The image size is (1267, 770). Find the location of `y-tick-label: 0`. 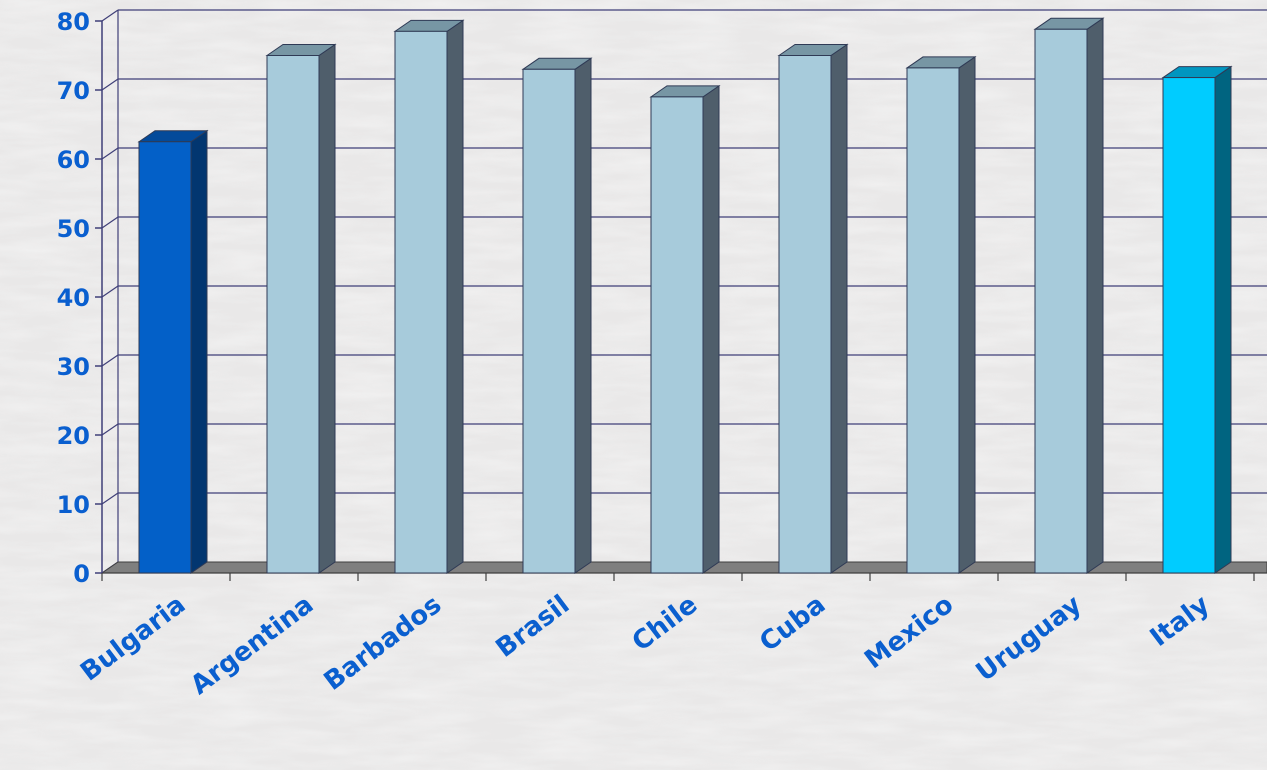

y-tick-label: 0 is located at coordinates (81, 574).